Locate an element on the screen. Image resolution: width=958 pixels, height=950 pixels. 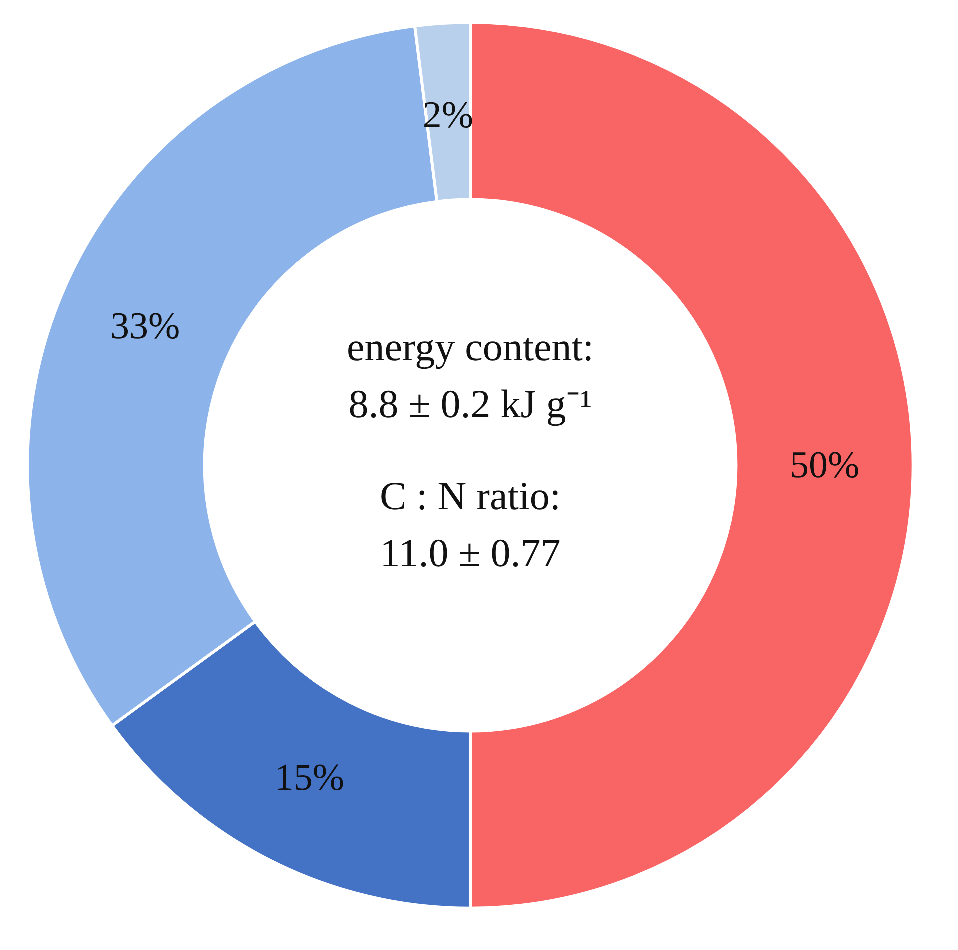
text: 11.0 ± 0.77 is located at coordinates (470, 553).